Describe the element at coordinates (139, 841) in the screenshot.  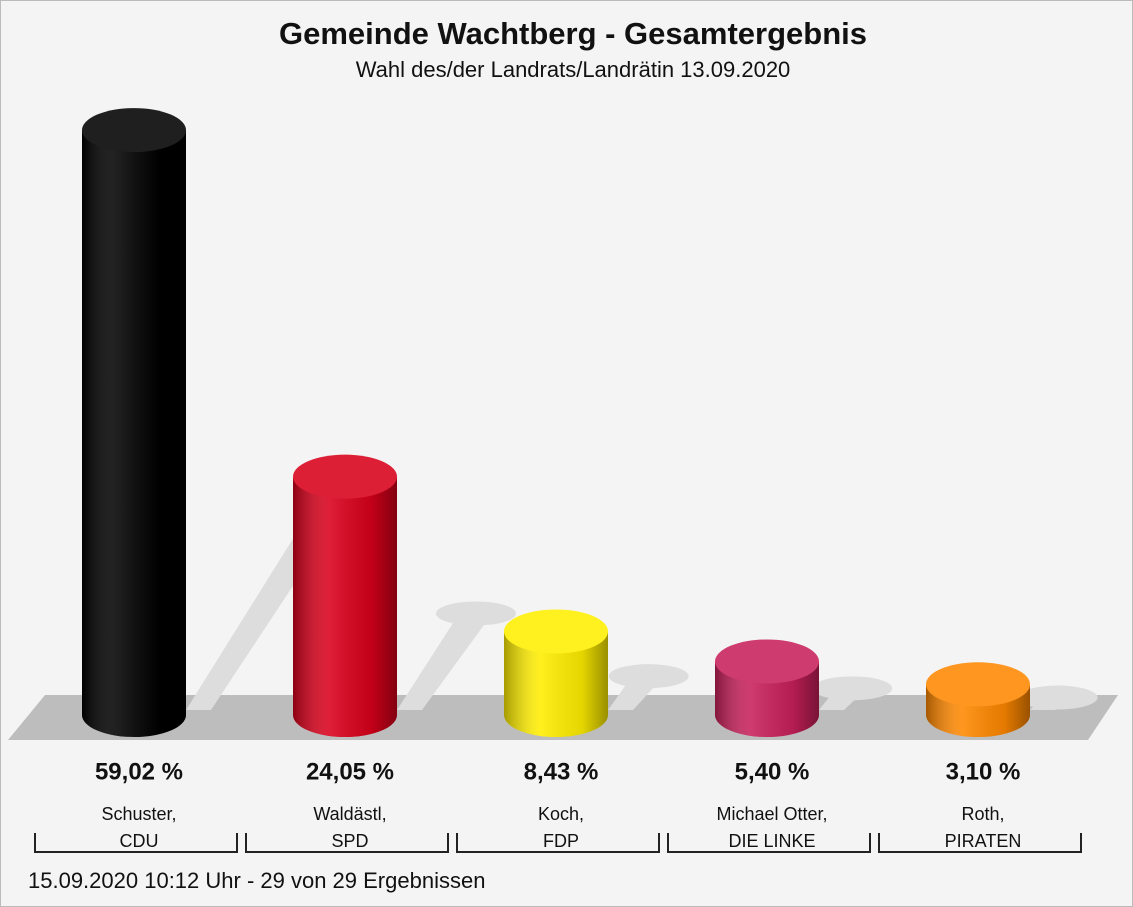
I see `category-label: CDU` at that location.